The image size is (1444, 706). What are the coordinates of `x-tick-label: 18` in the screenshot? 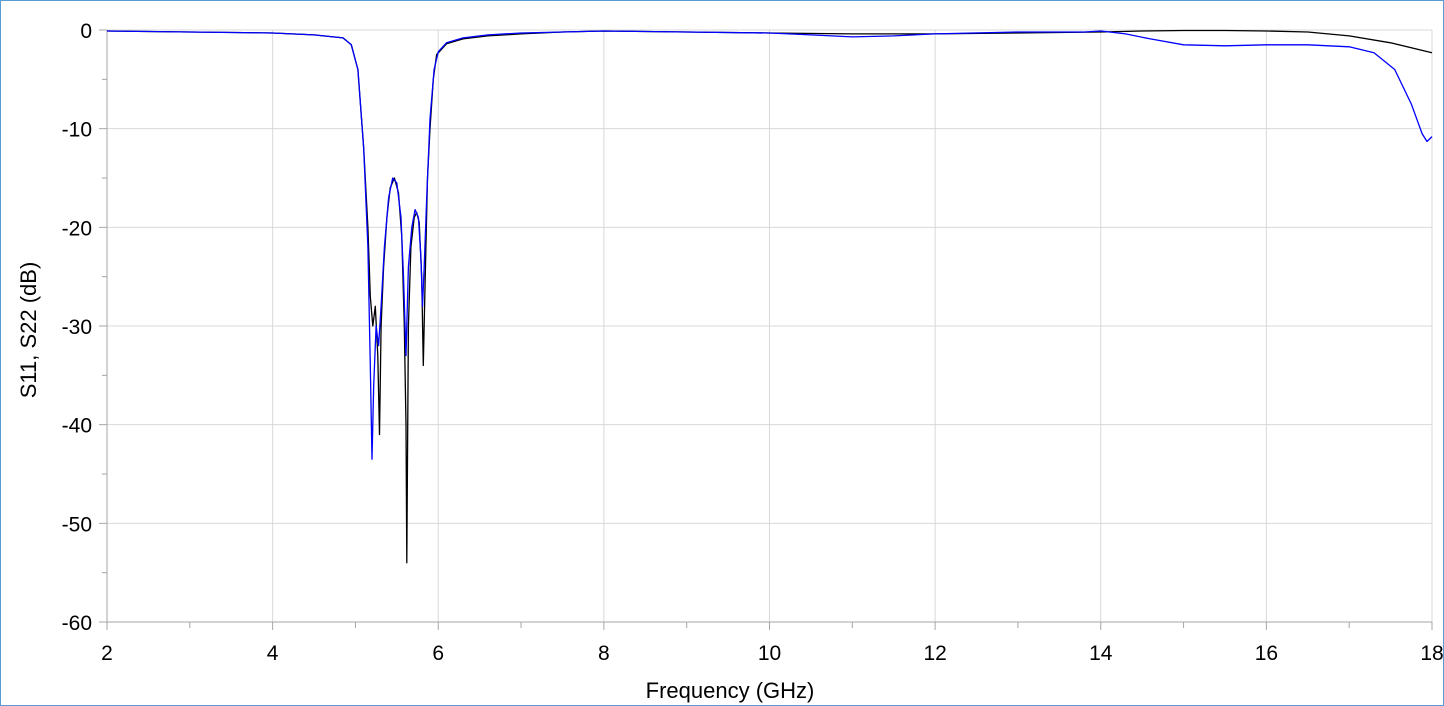 It's located at (1431, 653).